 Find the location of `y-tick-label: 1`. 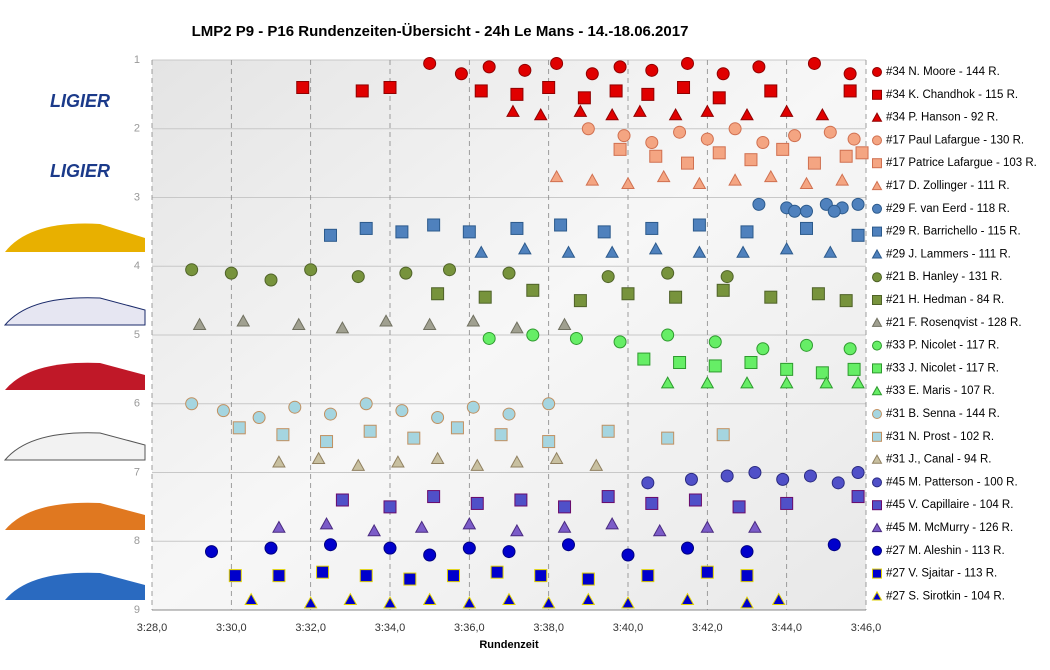

y-tick-label: 1 is located at coordinates (137, 60).